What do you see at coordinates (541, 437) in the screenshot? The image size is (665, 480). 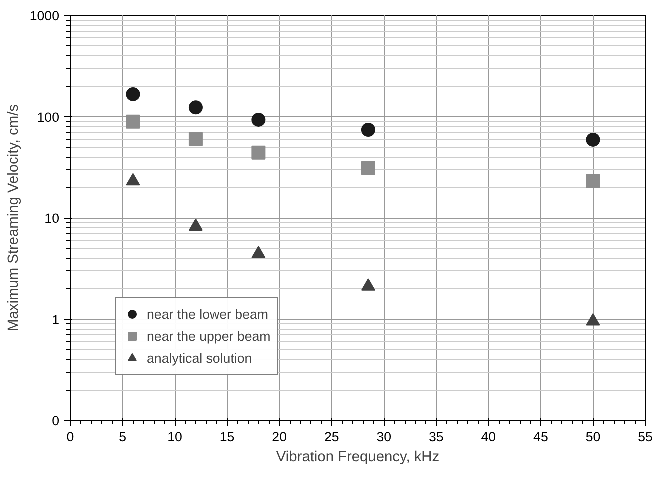 I see `x-tick-label: 45` at bounding box center [541, 437].